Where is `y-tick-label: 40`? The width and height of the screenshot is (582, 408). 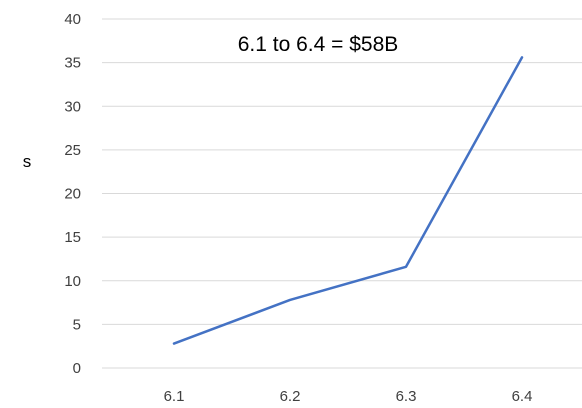
y-tick-label: 40 is located at coordinates (72, 19).